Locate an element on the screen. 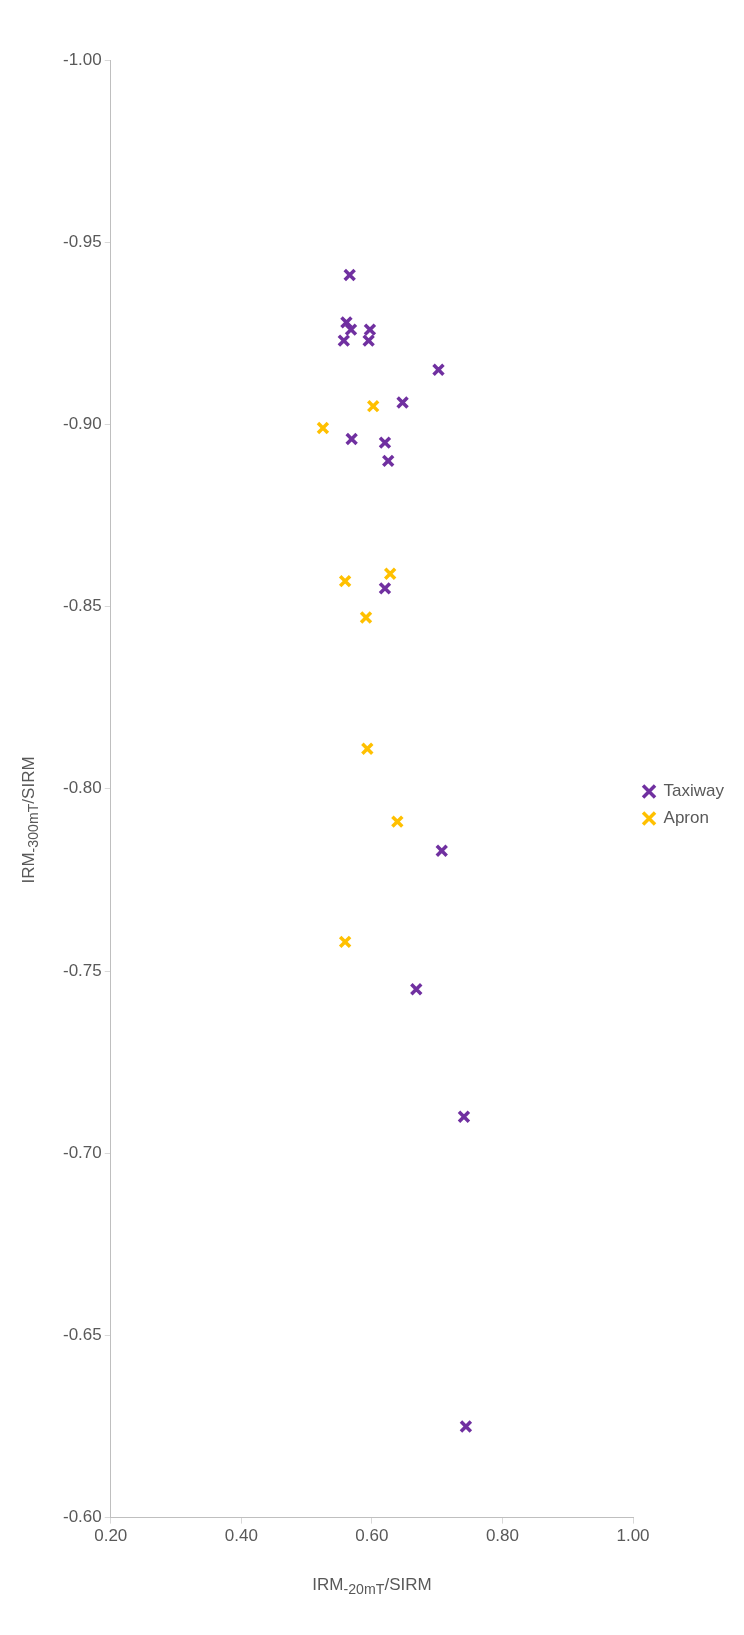 Image resolution: width=744 pixels, height=1635 pixels. x-tick-label: 0.60 is located at coordinates (372, 1536).